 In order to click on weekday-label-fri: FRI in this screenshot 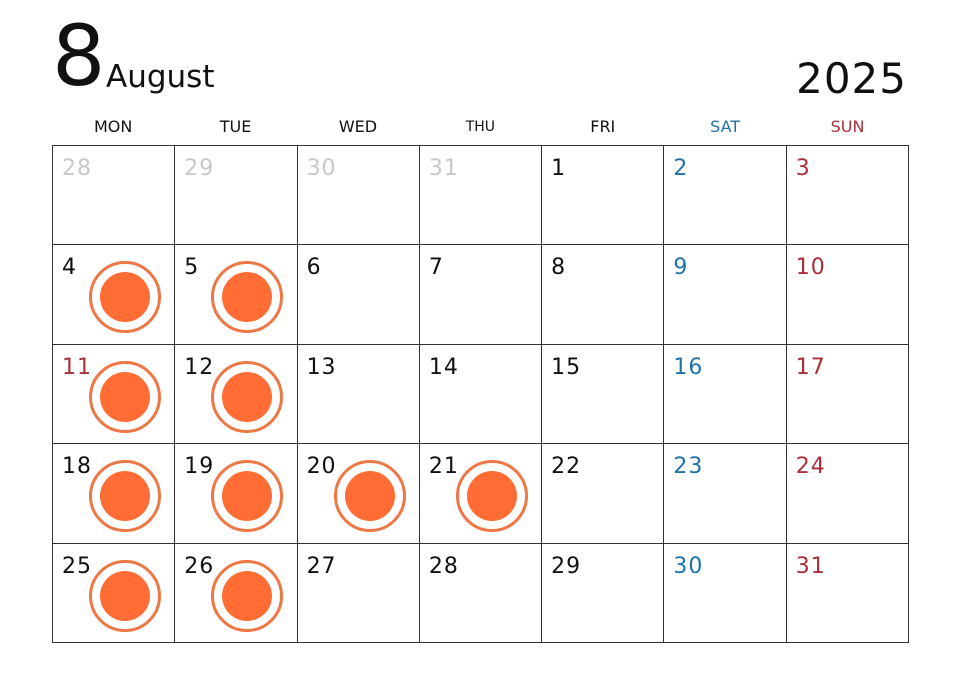, I will do `click(603, 126)`.